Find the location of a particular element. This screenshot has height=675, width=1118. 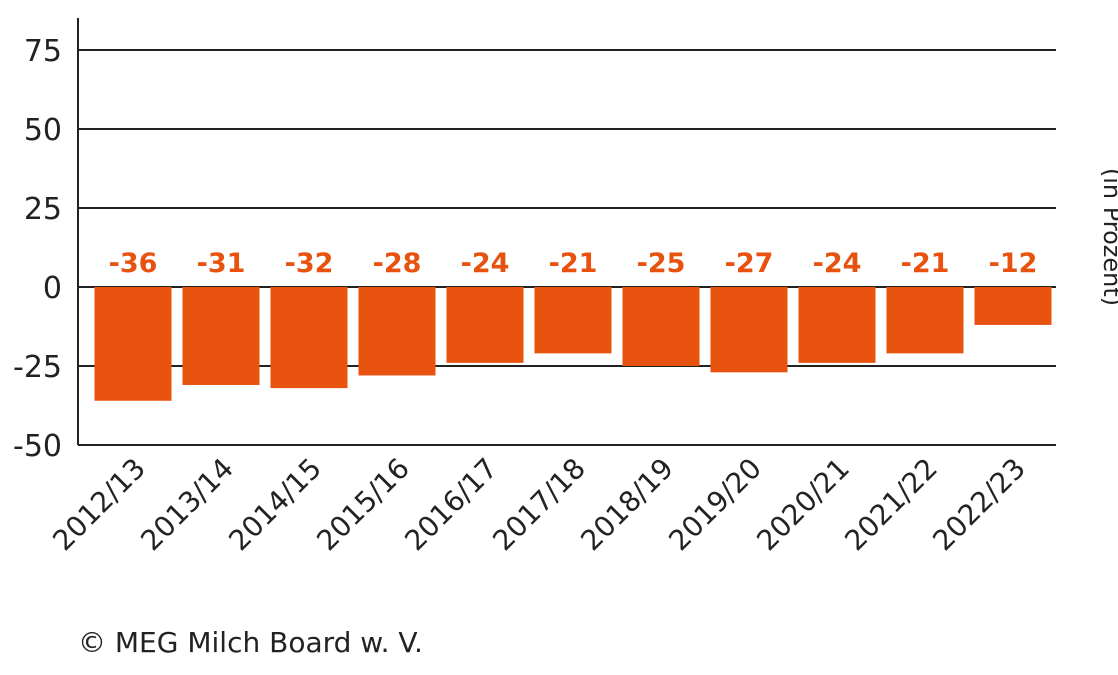

data-label: -12 is located at coordinates (1013, 263).